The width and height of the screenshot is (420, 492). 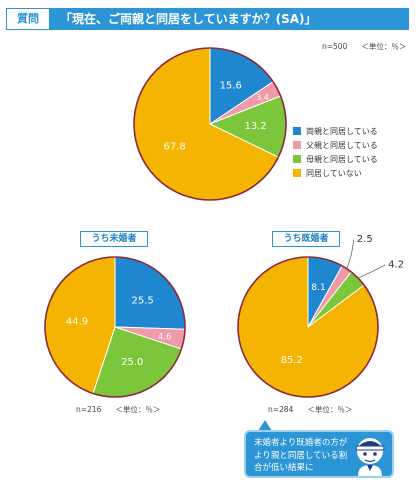 What do you see at coordinates (297, 145) in the screenshot?
I see `legend-swatch-father` at bounding box center [297, 145].